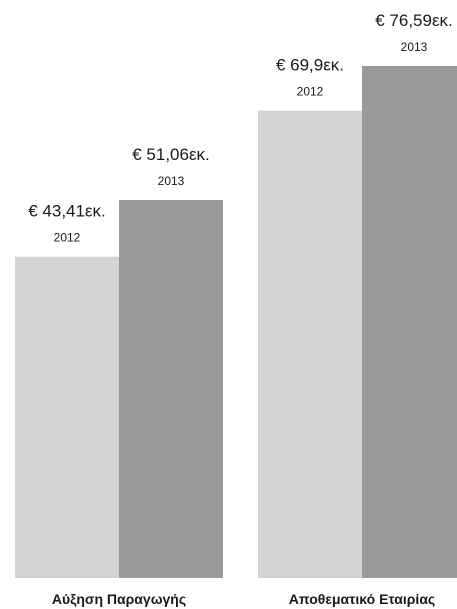 Image resolution: width=457 pixels, height=609 pixels. Describe the element at coordinates (171, 181) in the screenshot. I see `year-label-1-2013: 2013` at that location.